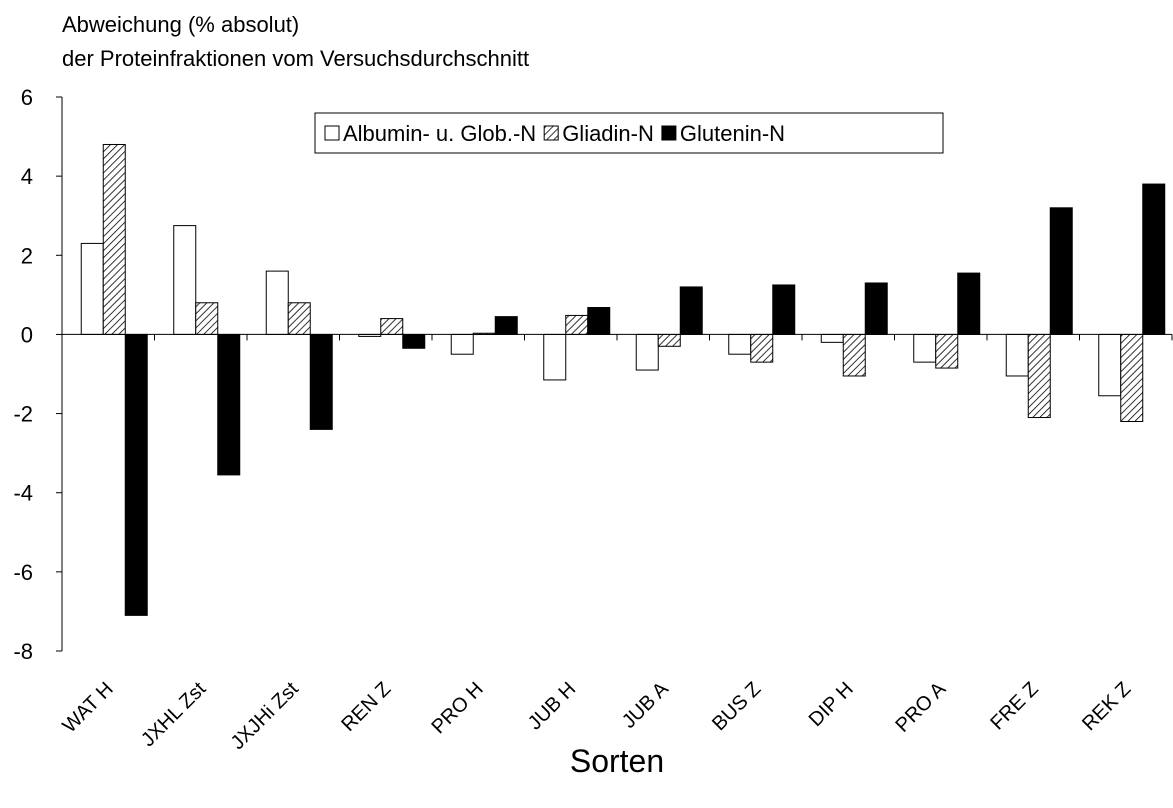 The width and height of the screenshot is (1173, 808). What do you see at coordinates (831, 704) in the screenshot?
I see `x-tick-label: DIP H` at bounding box center [831, 704].